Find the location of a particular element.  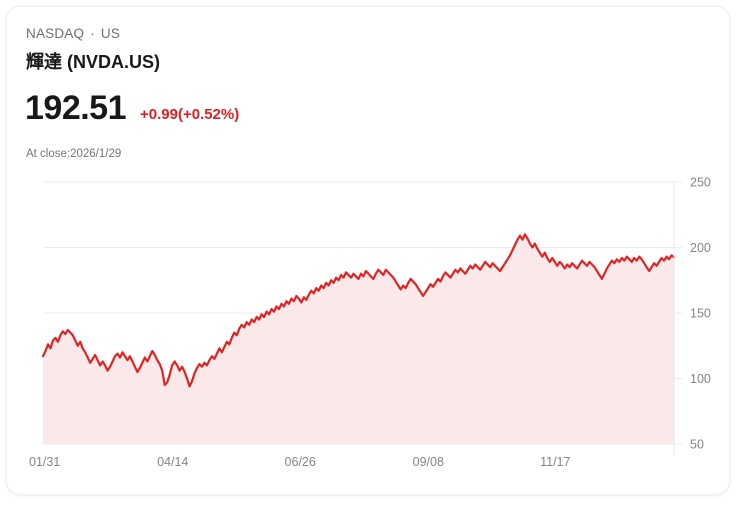

y-axis-tick-label: 150 is located at coordinates (700, 314).